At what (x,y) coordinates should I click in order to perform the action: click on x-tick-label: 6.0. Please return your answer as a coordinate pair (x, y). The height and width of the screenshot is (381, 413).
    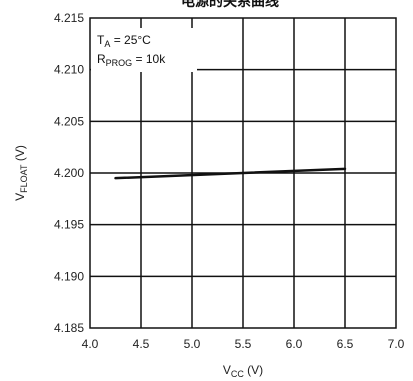
    Looking at the image, I should click on (294, 344).